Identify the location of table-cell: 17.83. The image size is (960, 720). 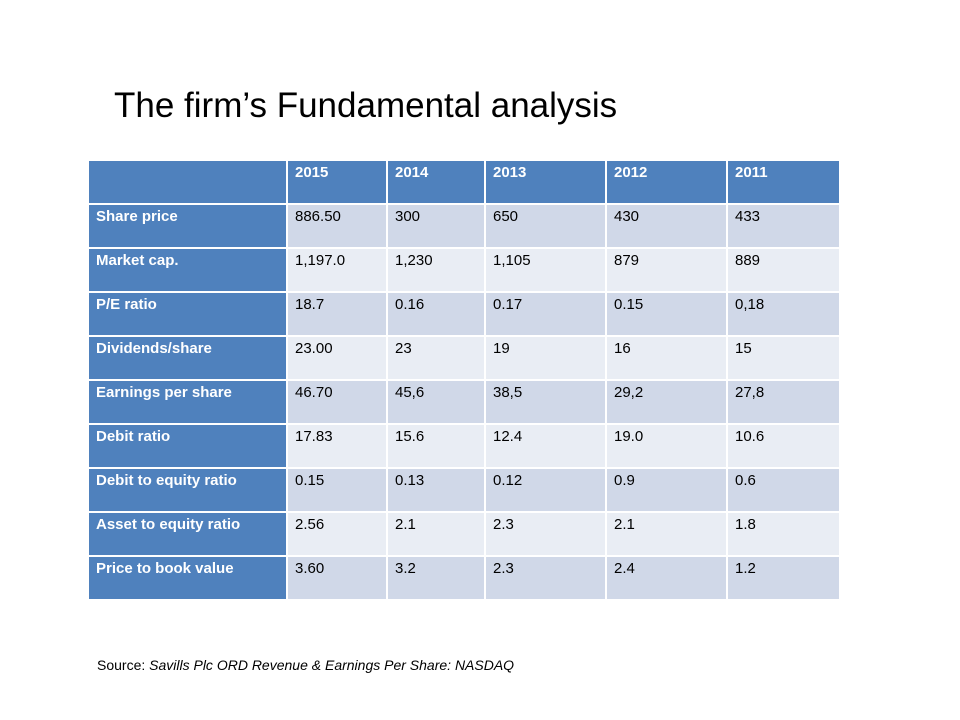
(337, 446).